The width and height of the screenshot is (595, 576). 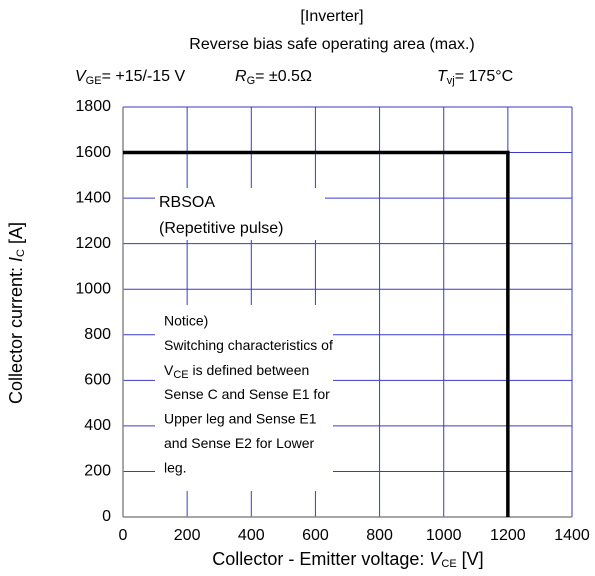 I want to click on label-part: GE, so click(x=94, y=81).